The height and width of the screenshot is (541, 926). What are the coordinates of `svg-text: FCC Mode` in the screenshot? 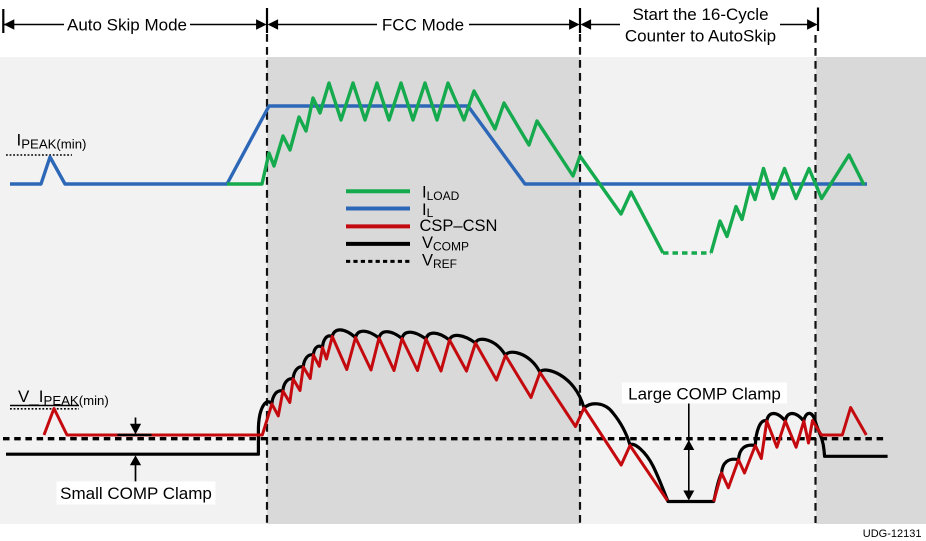 It's located at (423, 25).